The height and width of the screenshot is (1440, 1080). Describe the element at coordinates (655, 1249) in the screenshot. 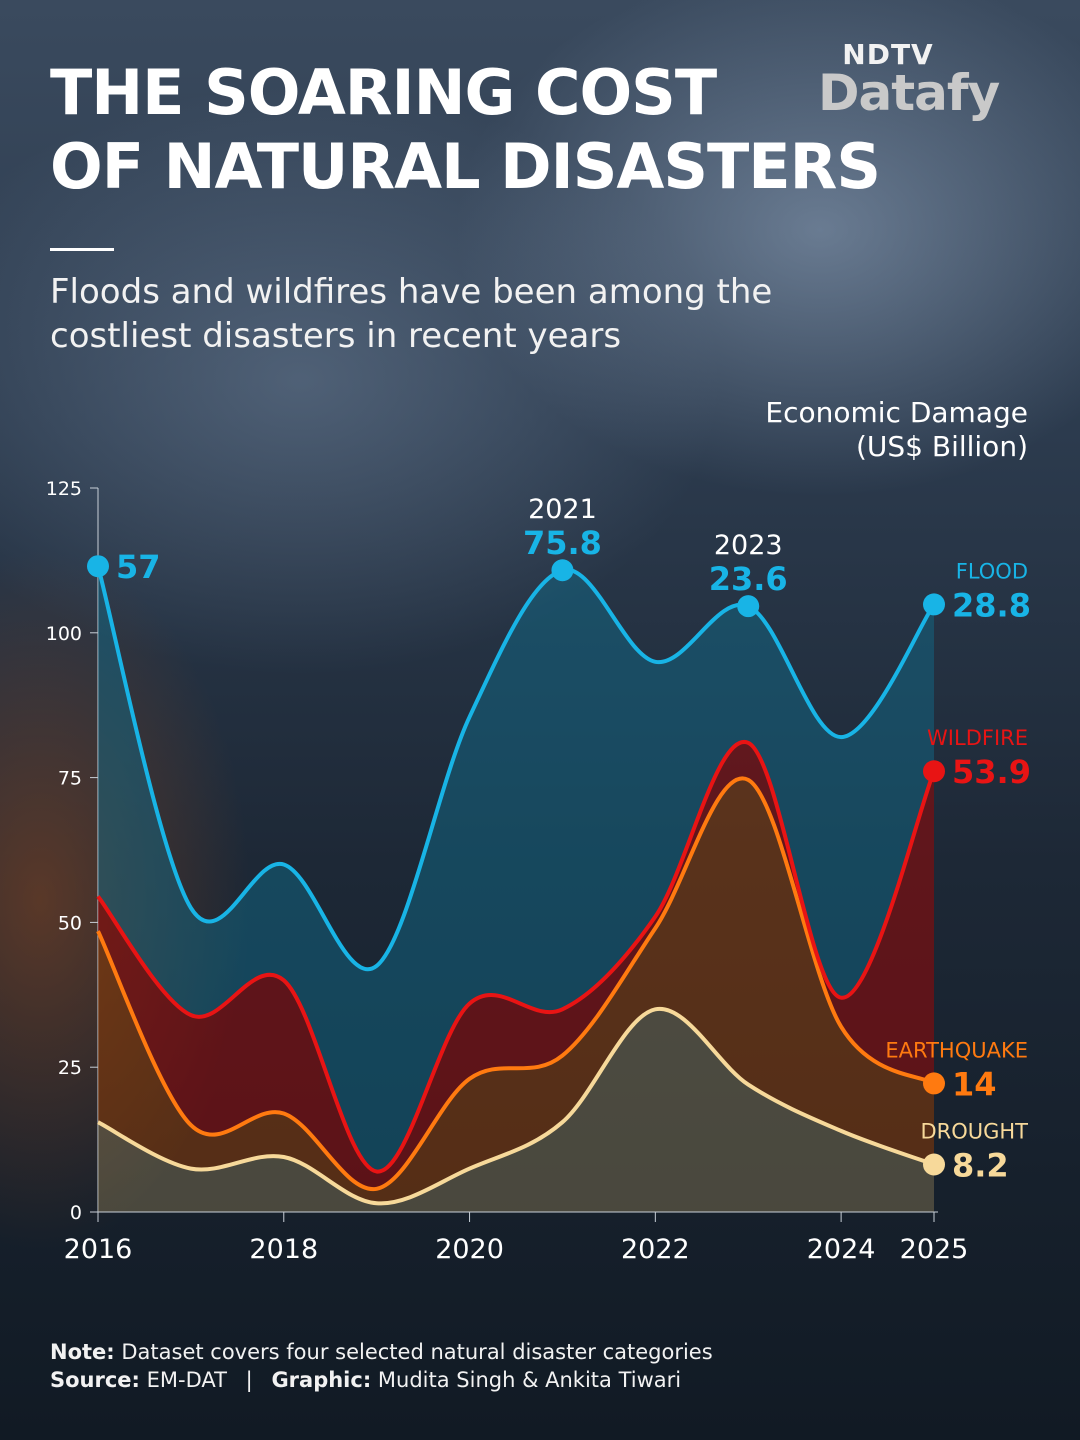

I see `x-tick-label: 2022` at that location.